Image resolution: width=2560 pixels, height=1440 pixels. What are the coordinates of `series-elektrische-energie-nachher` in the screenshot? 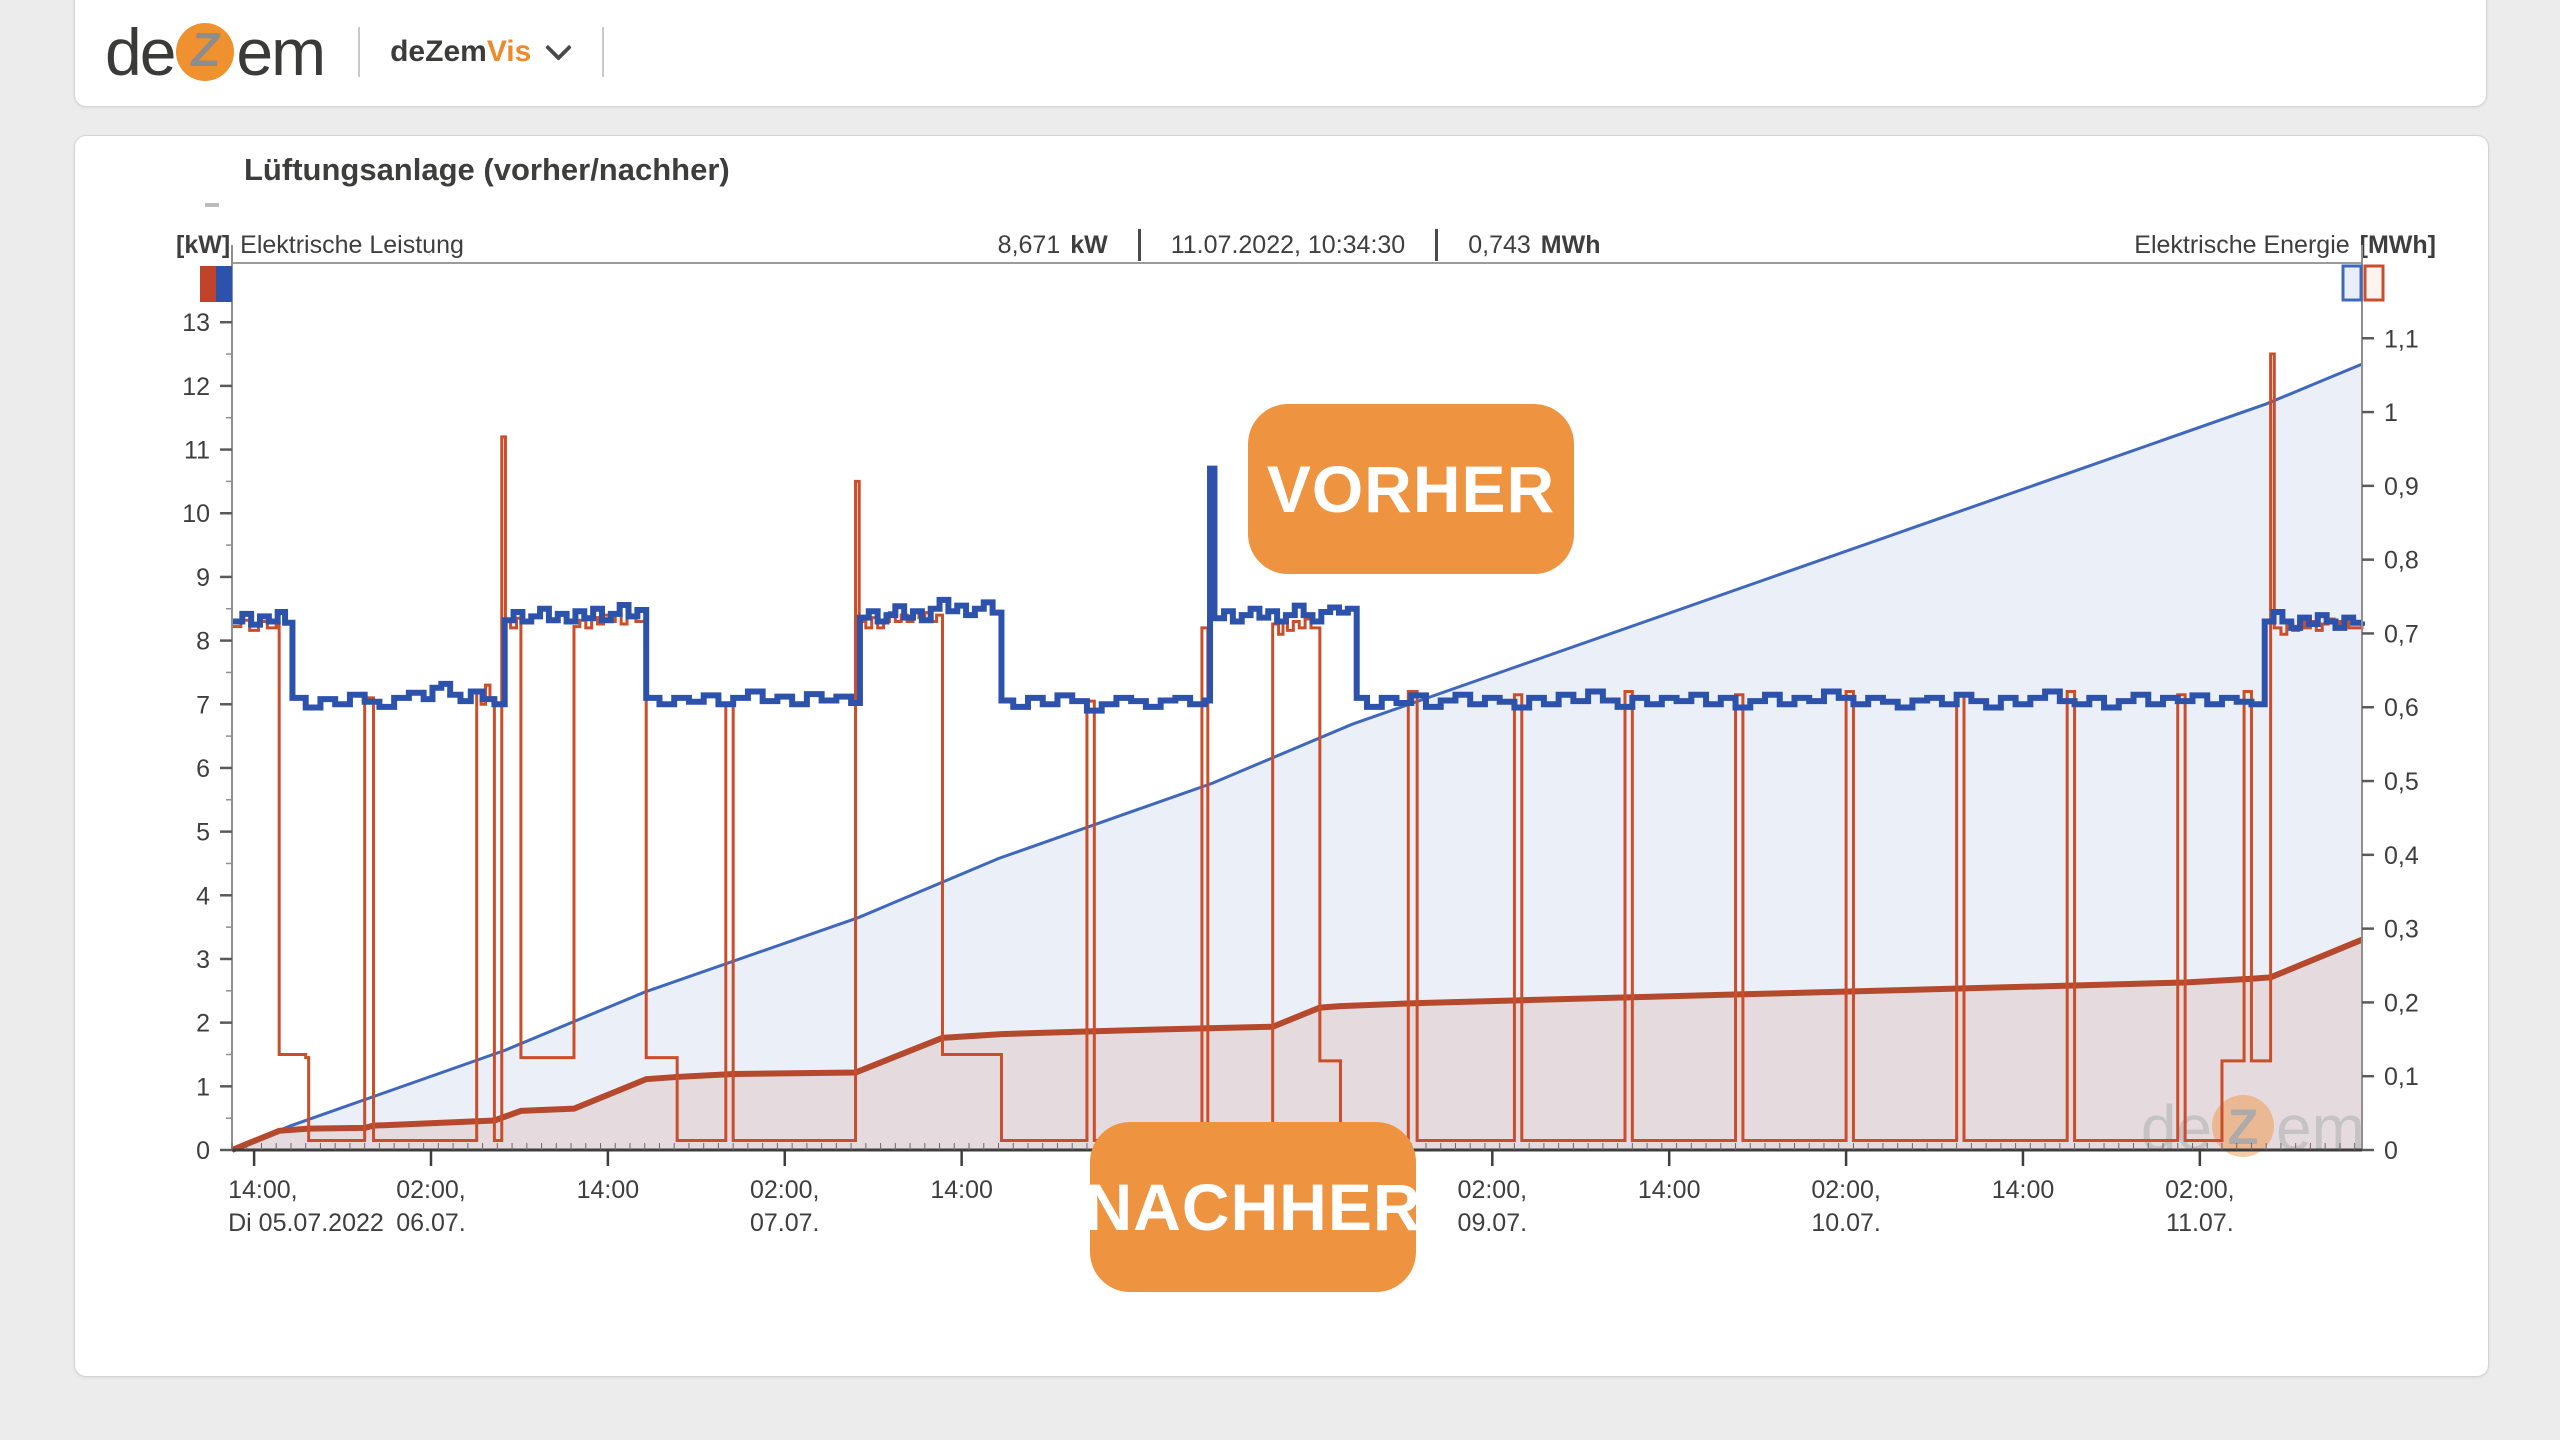 It's located at (1297, 1044).